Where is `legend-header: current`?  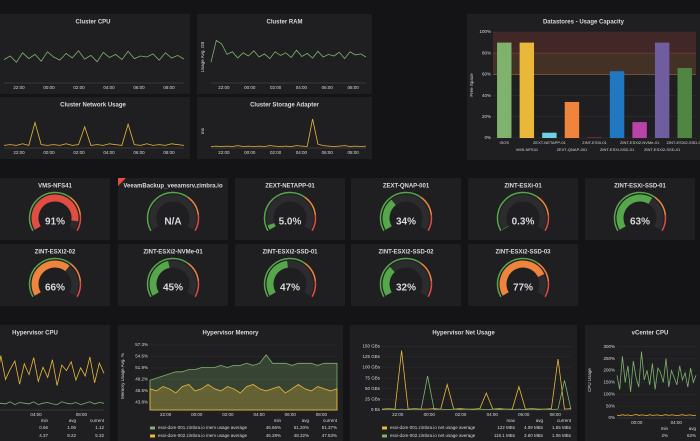 legend-header: current is located at coordinates (97, 420).